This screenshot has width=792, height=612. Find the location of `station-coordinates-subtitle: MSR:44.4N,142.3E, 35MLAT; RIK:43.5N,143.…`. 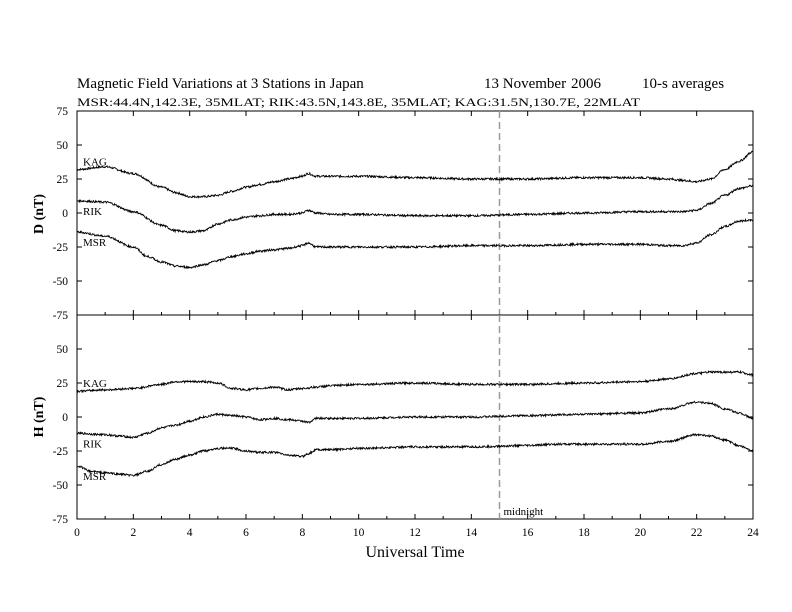

station-coordinates-subtitle: MSR:44.4N,142.3E, 35MLAT; RIK:43.5N,143.… is located at coordinates (359, 102).